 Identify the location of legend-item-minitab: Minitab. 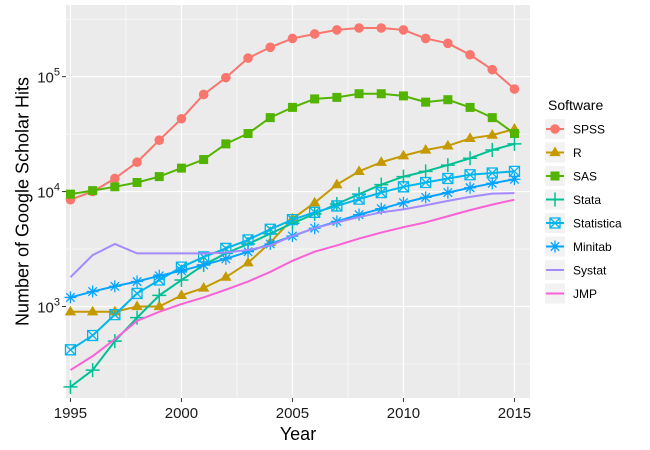
(578, 246).